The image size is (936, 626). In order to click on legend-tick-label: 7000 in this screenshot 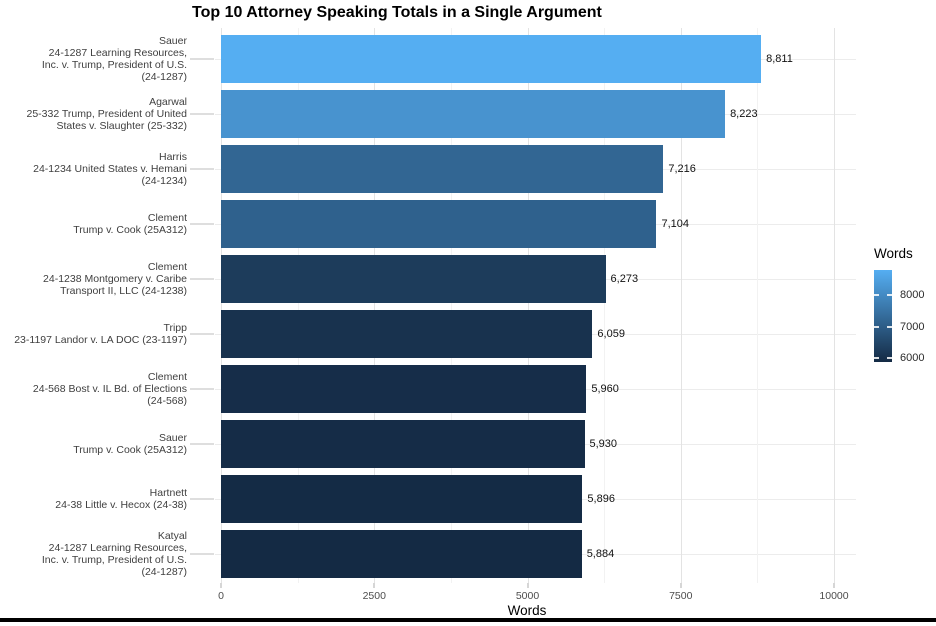, I will do `click(912, 326)`.